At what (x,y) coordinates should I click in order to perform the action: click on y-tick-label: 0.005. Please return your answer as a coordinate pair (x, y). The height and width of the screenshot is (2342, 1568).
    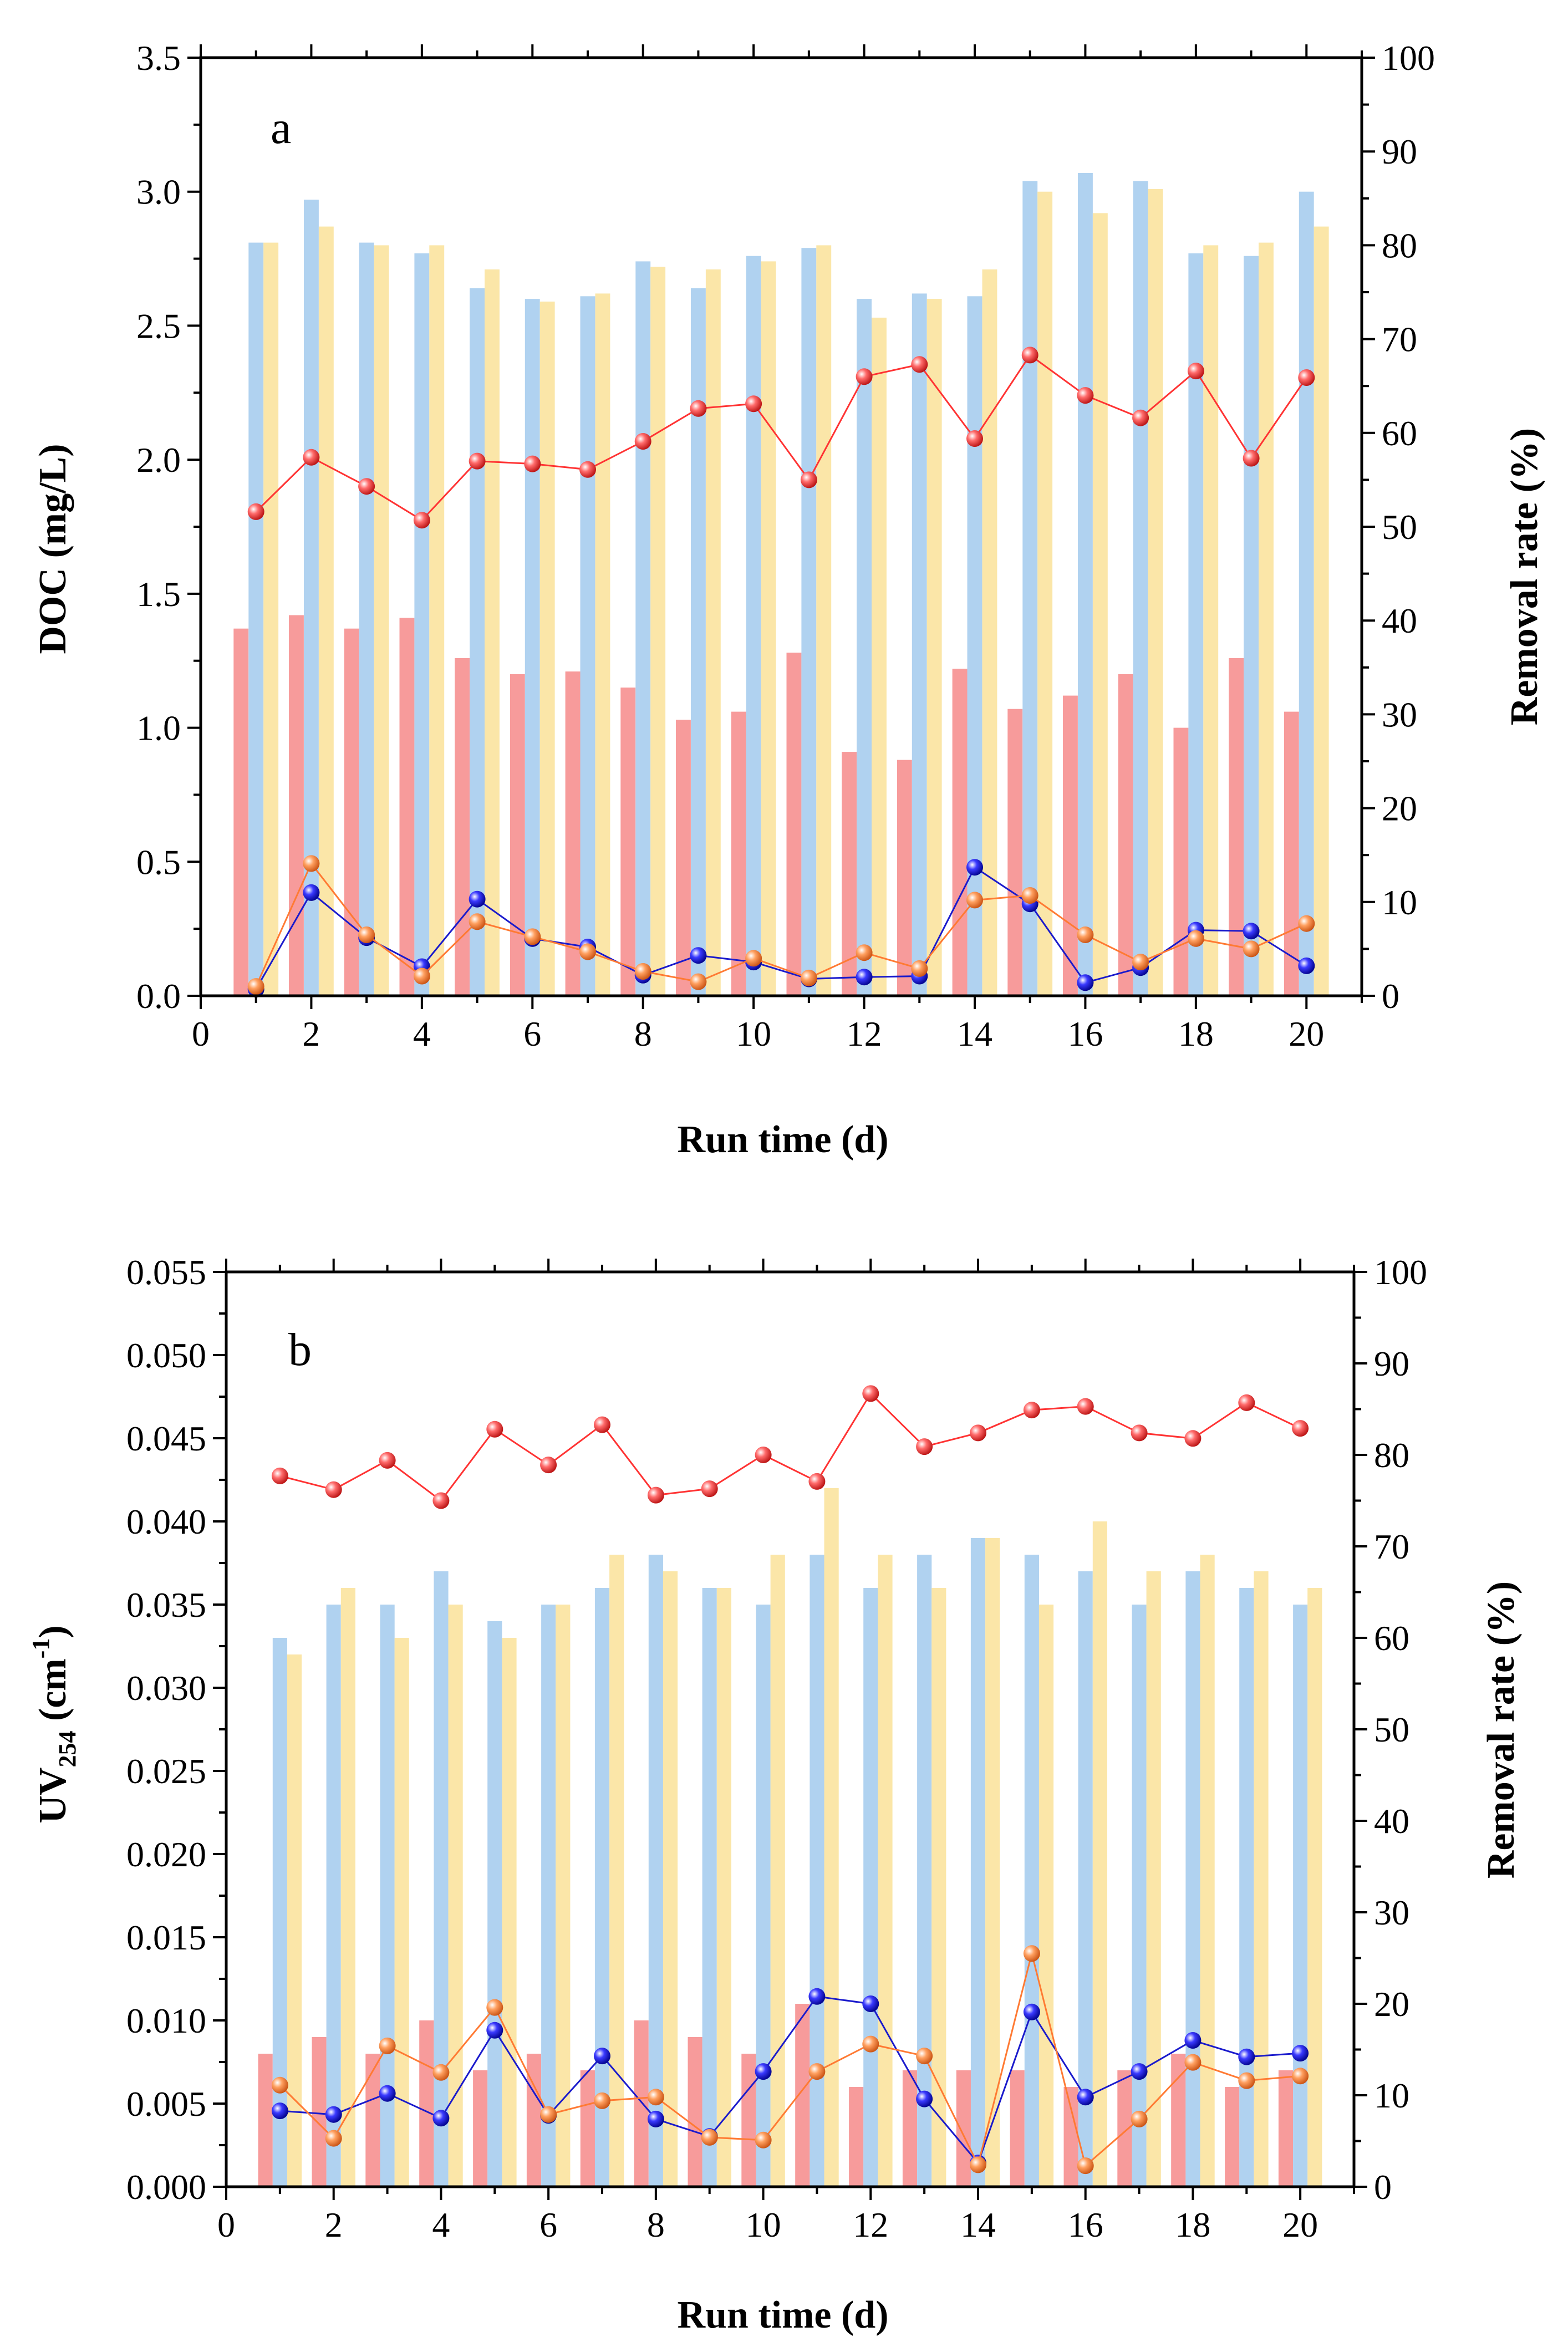
    Looking at the image, I should click on (166, 2104).